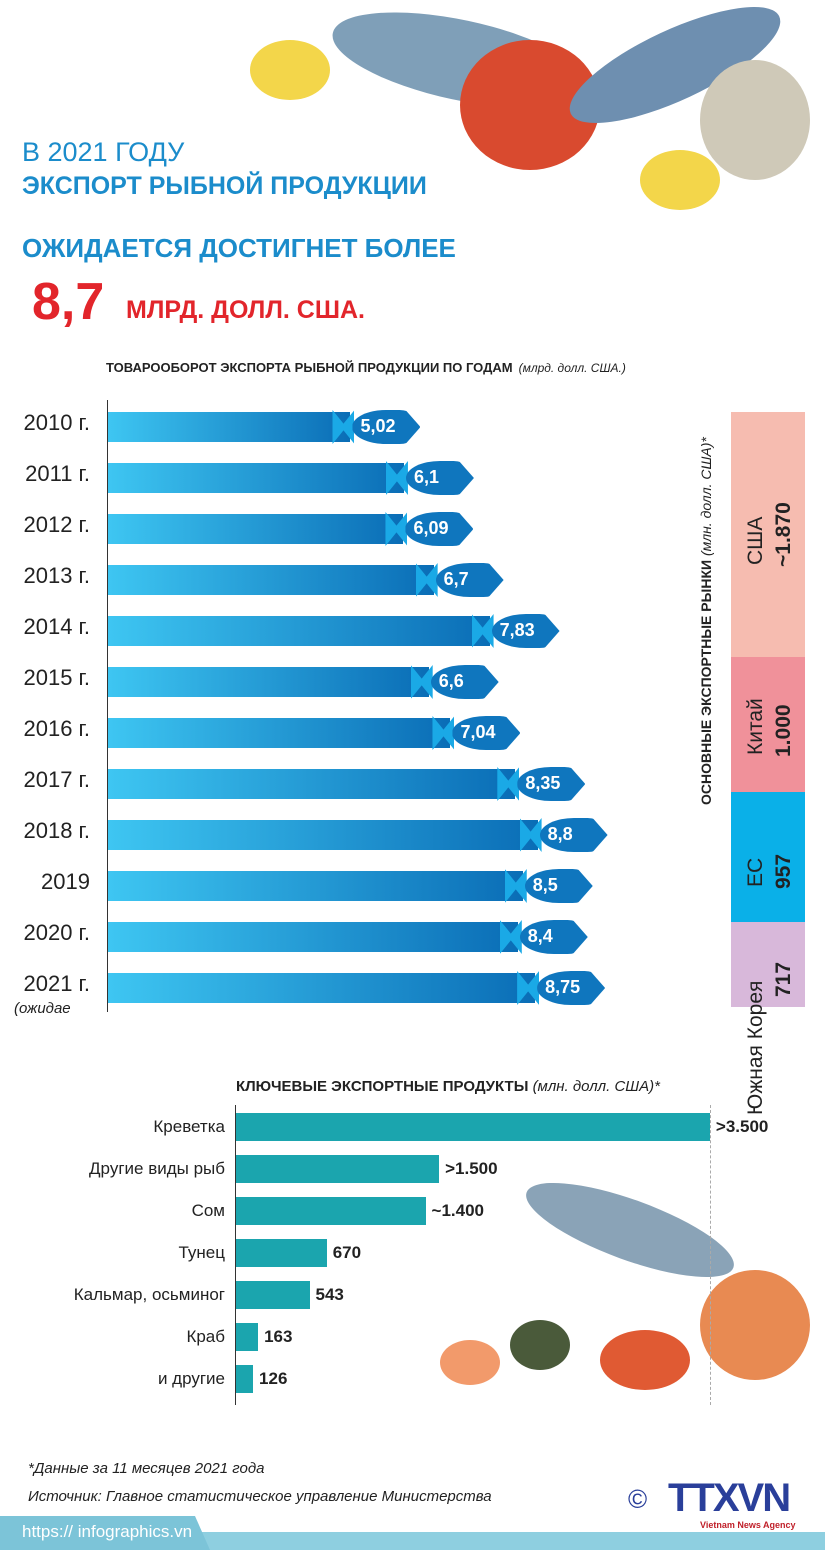 Image resolution: width=825 pixels, height=1550 pixels. I want to click on logo-subtitle: Vietnam News Agency, so click(748, 1525).